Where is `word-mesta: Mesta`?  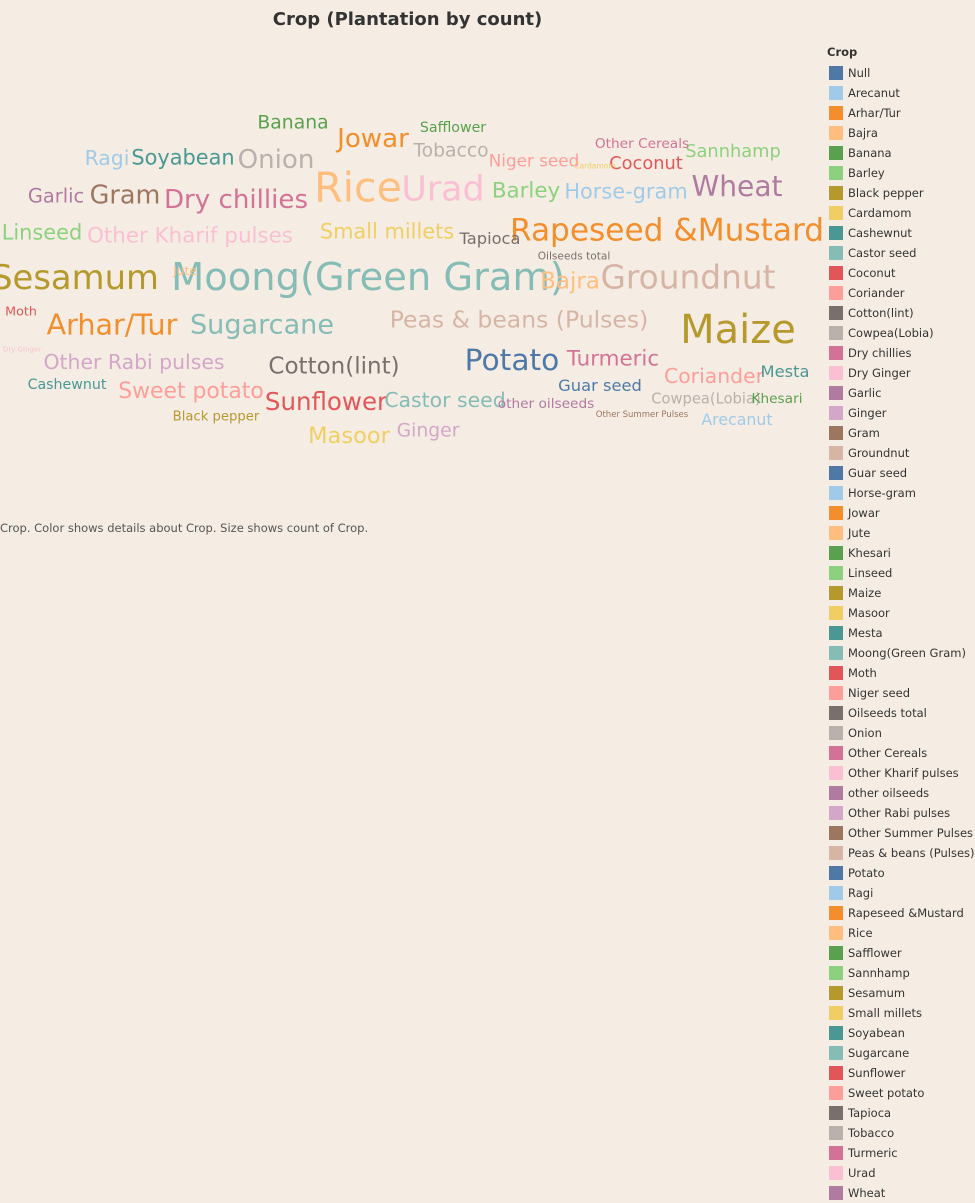
word-mesta: Mesta is located at coordinates (785, 371).